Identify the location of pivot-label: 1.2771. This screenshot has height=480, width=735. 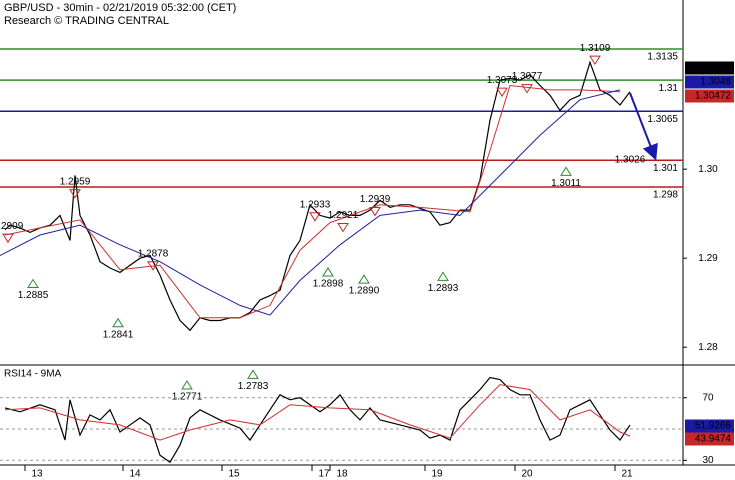
(187, 397).